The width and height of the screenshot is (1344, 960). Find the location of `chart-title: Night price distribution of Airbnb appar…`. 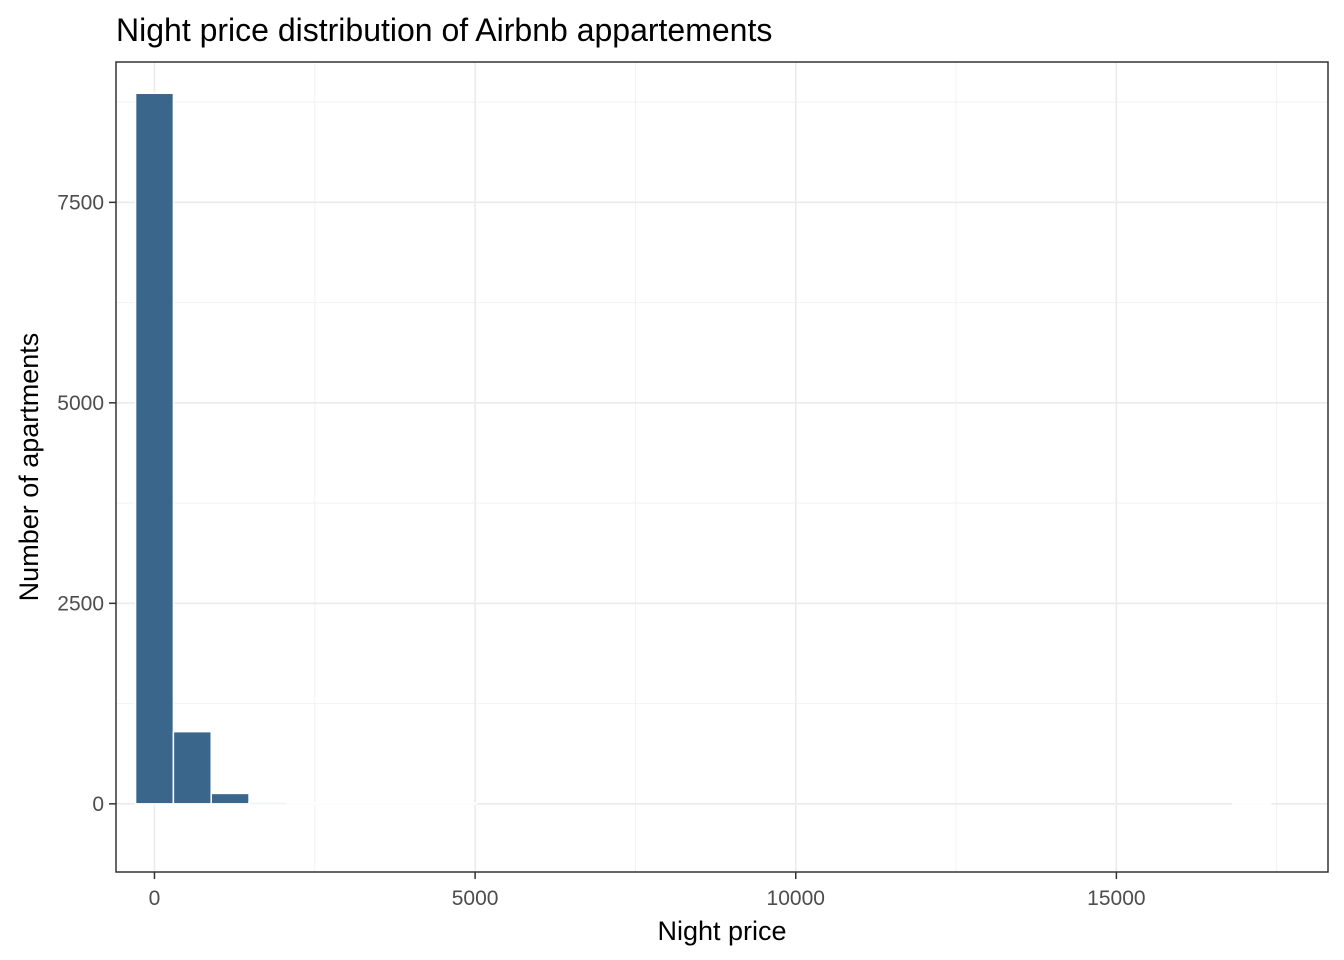

chart-title: Night price distribution of Airbnb appar… is located at coordinates (444, 30).